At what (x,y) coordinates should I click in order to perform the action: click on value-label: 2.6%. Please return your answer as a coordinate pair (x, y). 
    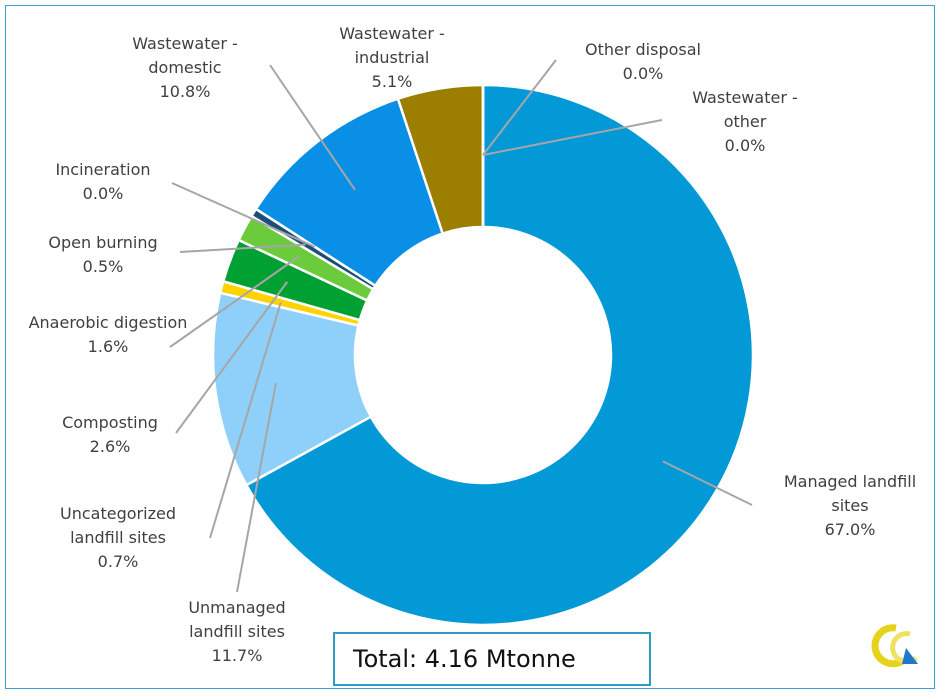
    Looking at the image, I should click on (110, 446).